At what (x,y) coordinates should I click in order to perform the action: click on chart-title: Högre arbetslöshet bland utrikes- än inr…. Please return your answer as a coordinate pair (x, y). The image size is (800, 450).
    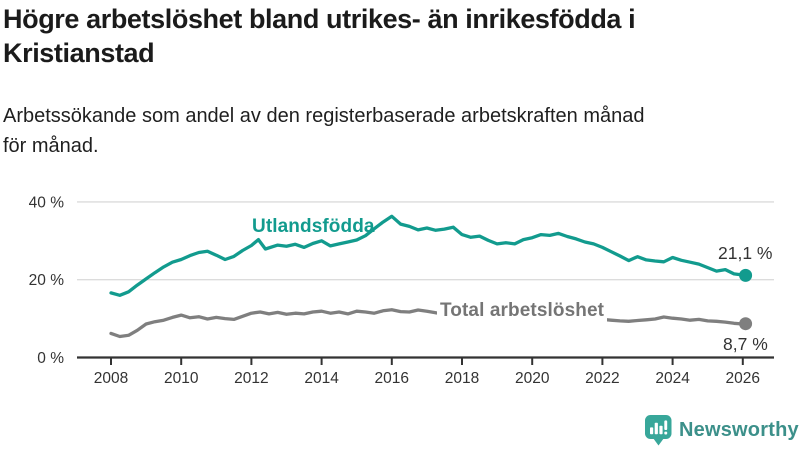
    Looking at the image, I should click on (319, 36).